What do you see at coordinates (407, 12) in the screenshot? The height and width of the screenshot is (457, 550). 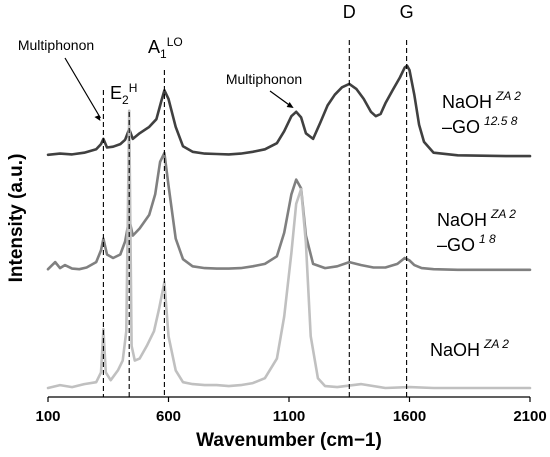 I see `peak-label-g: G` at bounding box center [407, 12].